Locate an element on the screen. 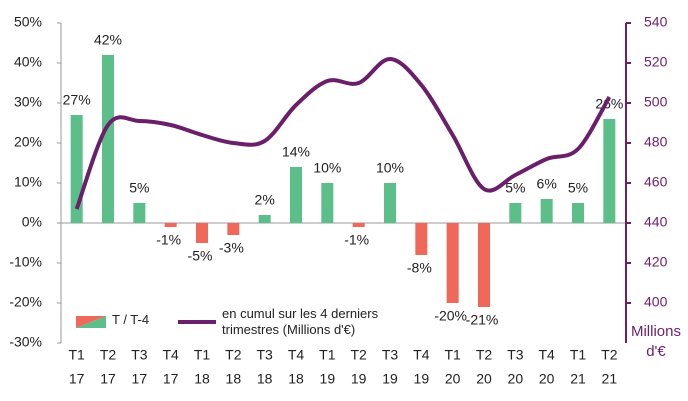 The height and width of the screenshot is (401, 688). data-label: -3% is located at coordinates (231, 248).